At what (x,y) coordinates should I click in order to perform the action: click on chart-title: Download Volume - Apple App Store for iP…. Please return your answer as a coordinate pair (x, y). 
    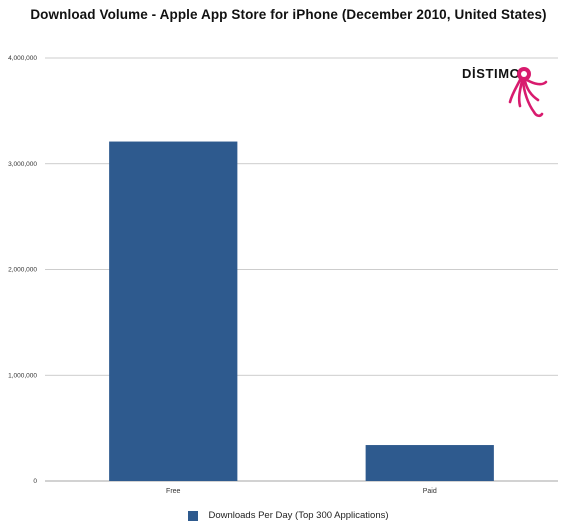
    Looking at the image, I should click on (288, 14).